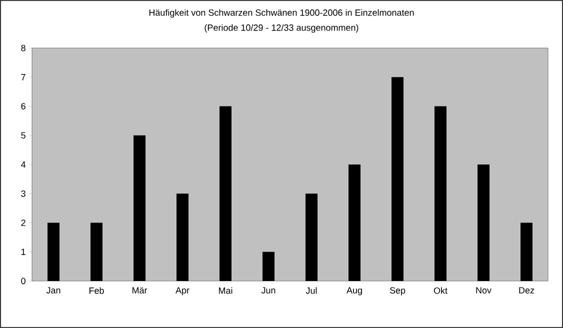 This screenshot has height=328, width=563. What do you see at coordinates (23, 193) in the screenshot?
I see `y-tick-label: 3` at bounding box center [23, 193].